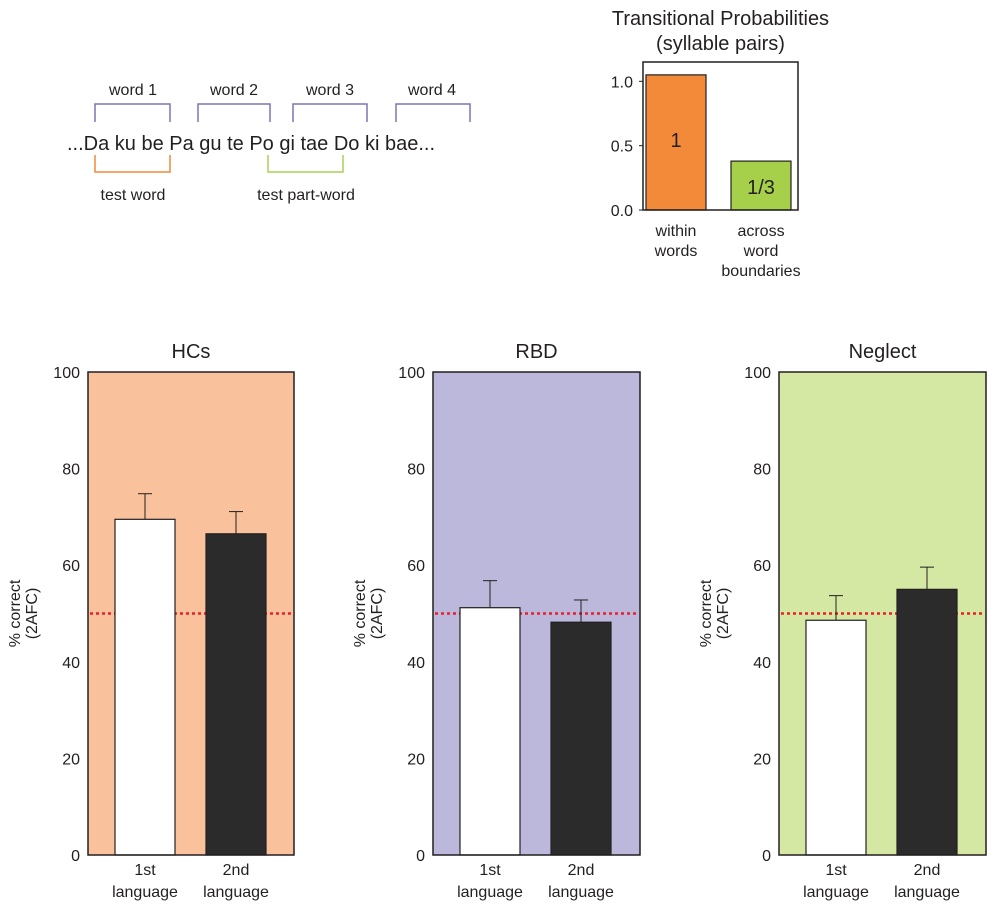 The image size is (992, 906). I want to click on chart-title: HCs, so click(191, 352).